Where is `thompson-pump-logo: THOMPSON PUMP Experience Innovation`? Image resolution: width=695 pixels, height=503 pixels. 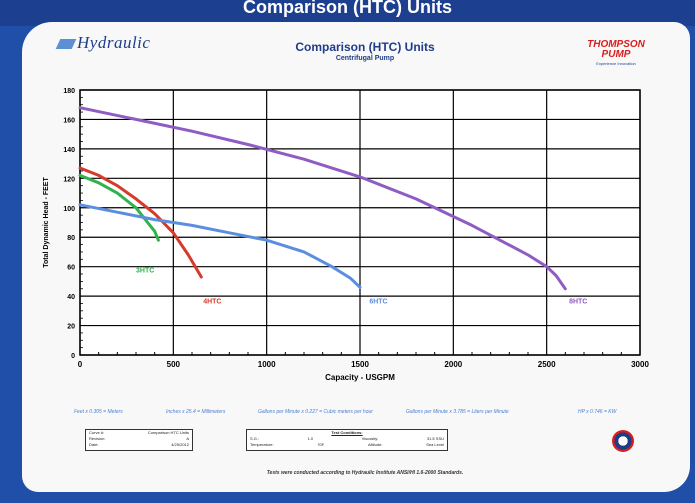 thompson-pump-logo: THOMPSON PUMP Experience Innovation is located at coordinates (616, 53).